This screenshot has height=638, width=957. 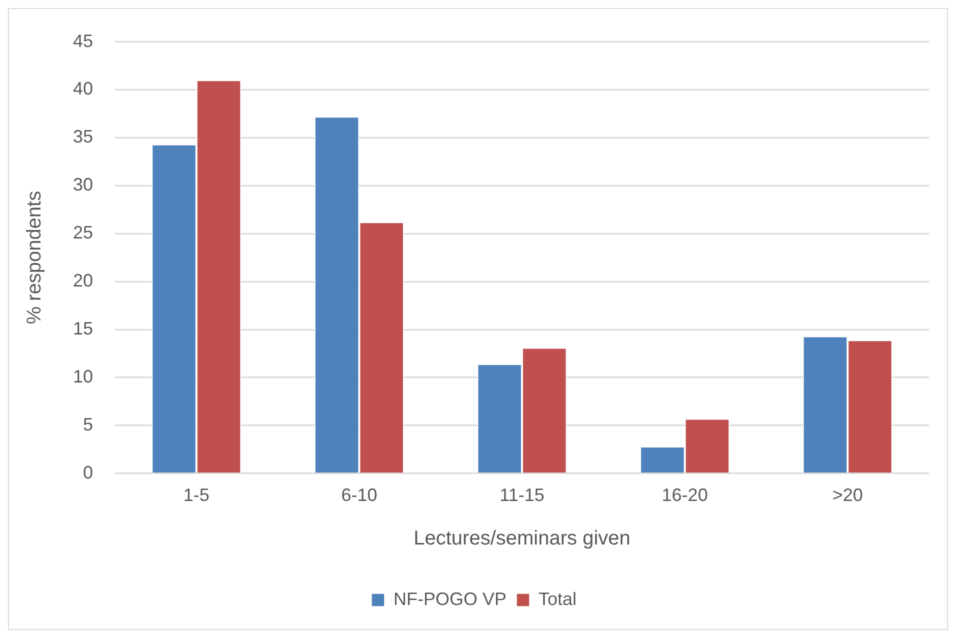 I want to click on y-tick-label: 0, so click(x=88, y=472).